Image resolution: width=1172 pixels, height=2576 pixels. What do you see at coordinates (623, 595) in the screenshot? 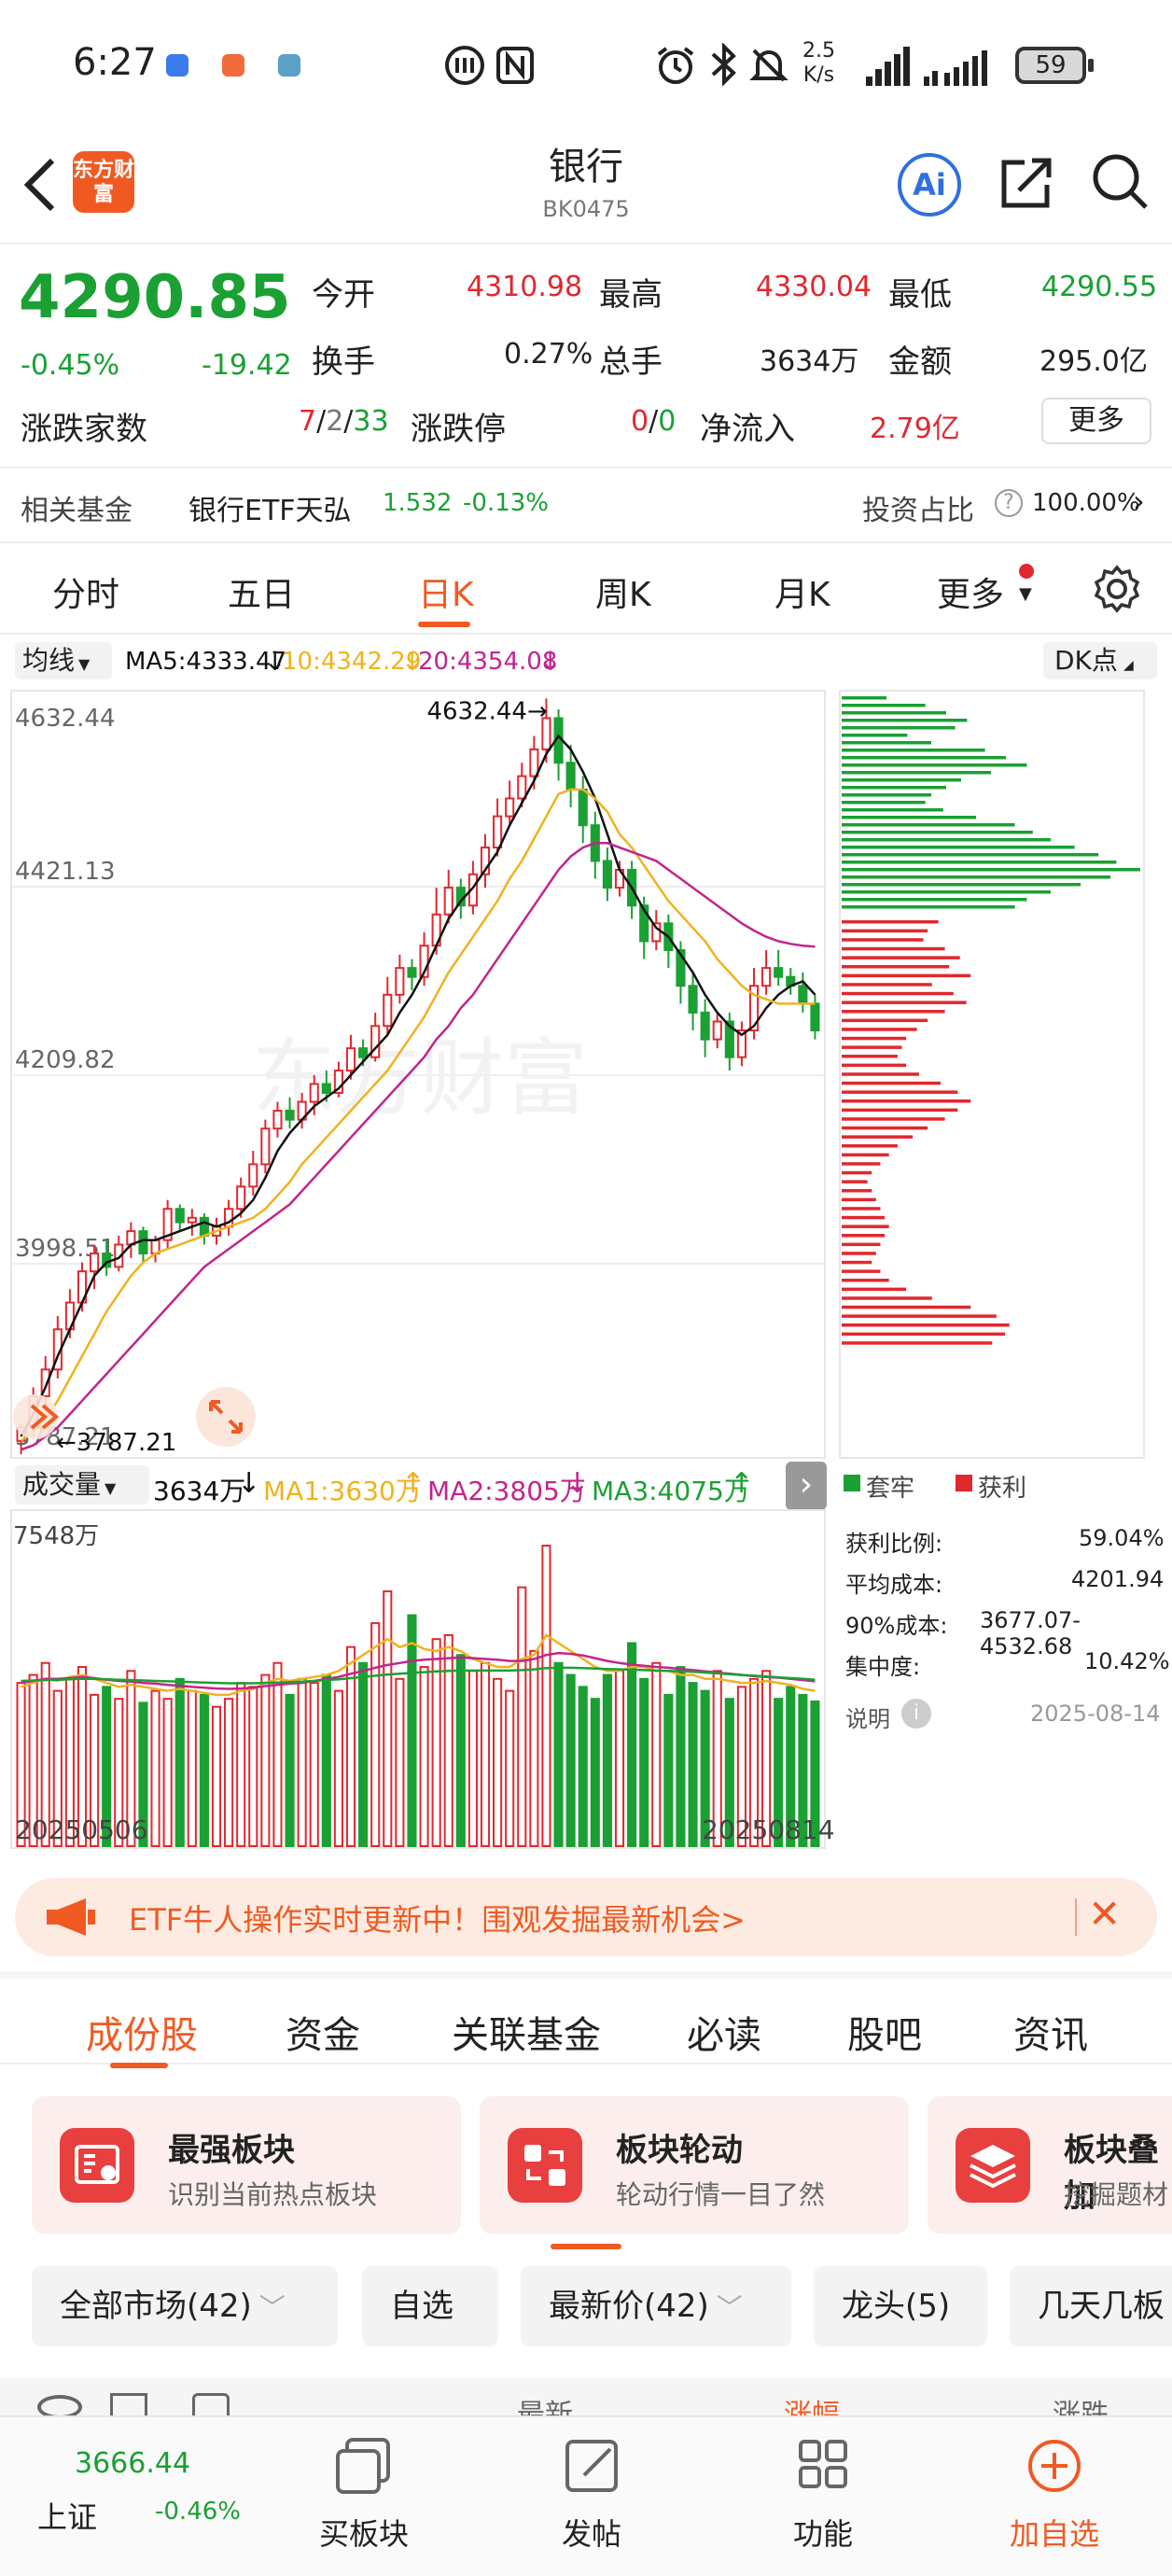
I see `tab-weekly-k: 周K` at bounding box center [623, 595].